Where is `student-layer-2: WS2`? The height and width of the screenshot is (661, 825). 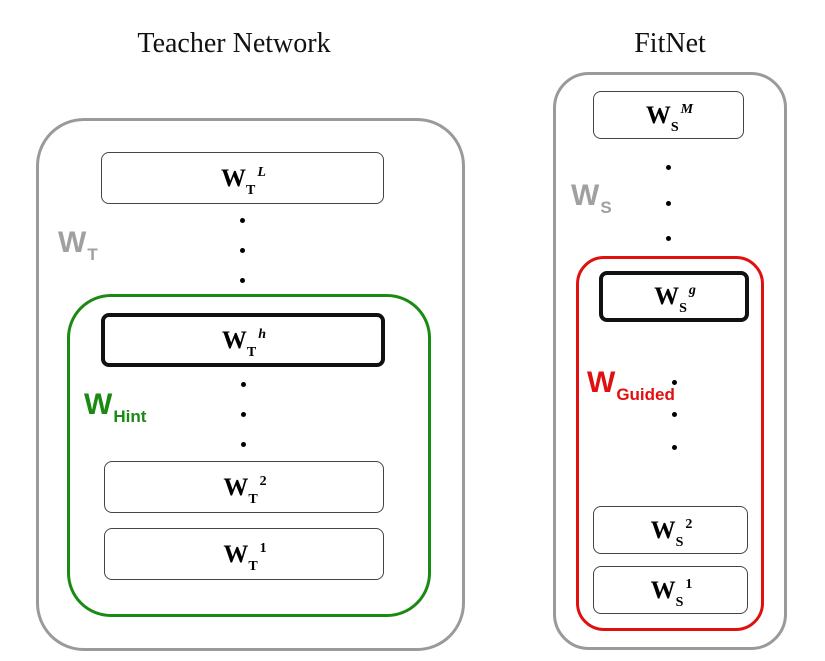
student-layer-2: WS2 is located at coordinates (670, 530).